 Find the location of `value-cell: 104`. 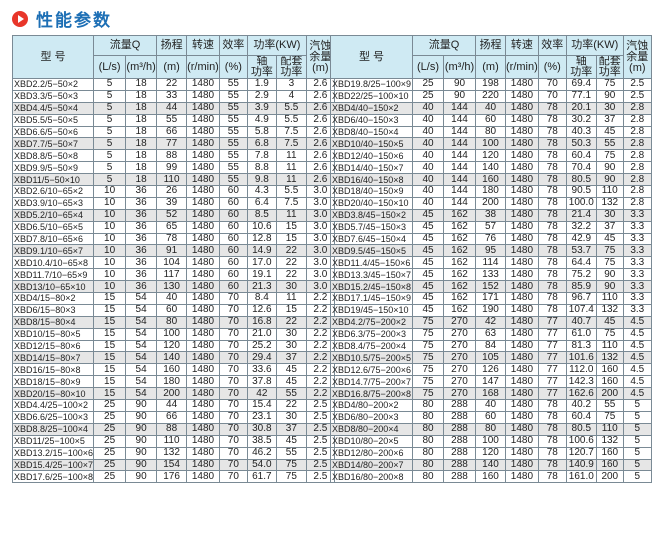

value-cell: 104 is located at coordinates (172, 263).